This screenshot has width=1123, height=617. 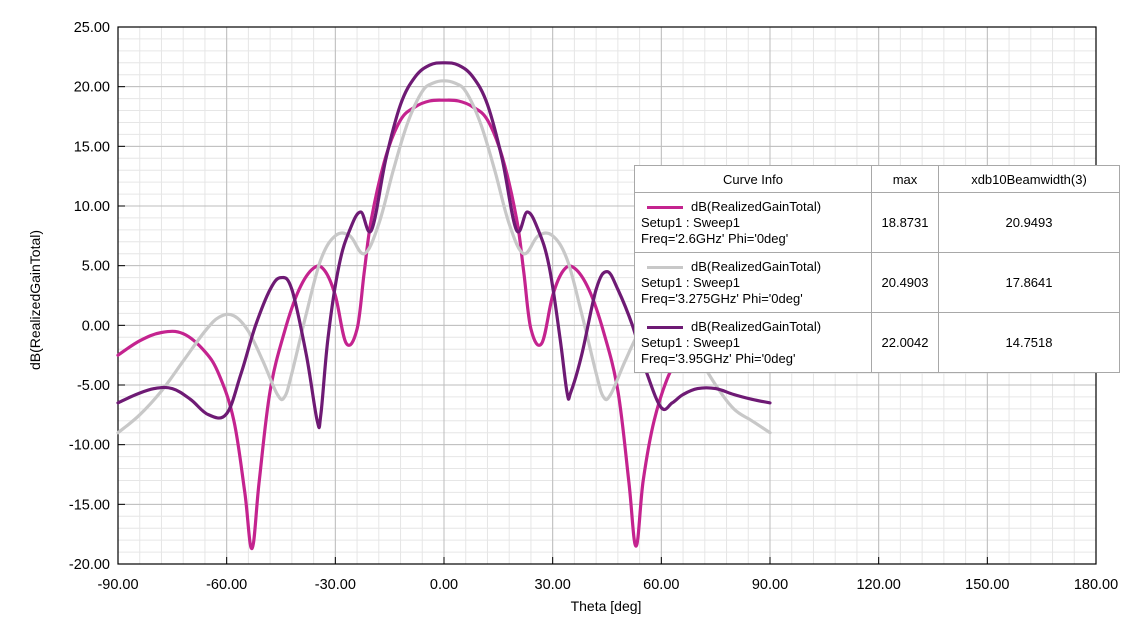 What do you see at coordinates (718, 358) in the screenshot?
I see `trace-freq: Freq='3.95GHz' Phi='0deg'` at bounding box center [718, 358].